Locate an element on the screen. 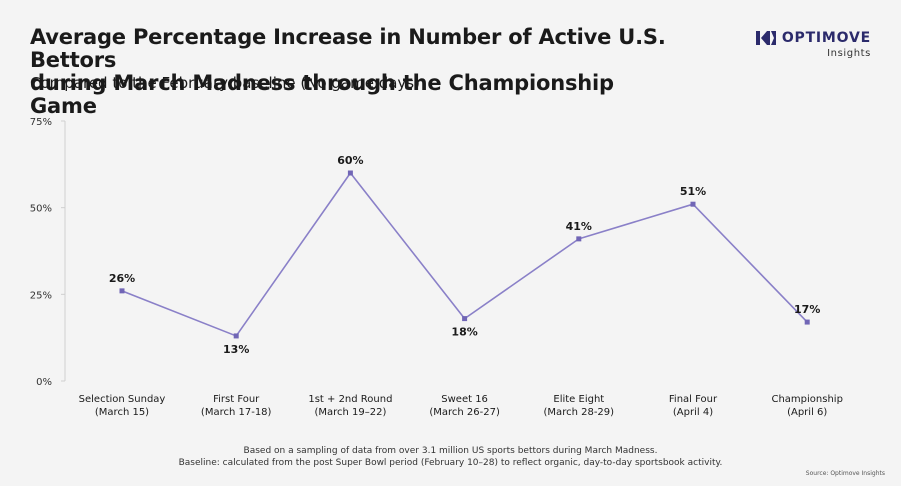 The width and height of the screenshot is (901, 486). x-category-label: Final Four is located at coordinates (693, 399).